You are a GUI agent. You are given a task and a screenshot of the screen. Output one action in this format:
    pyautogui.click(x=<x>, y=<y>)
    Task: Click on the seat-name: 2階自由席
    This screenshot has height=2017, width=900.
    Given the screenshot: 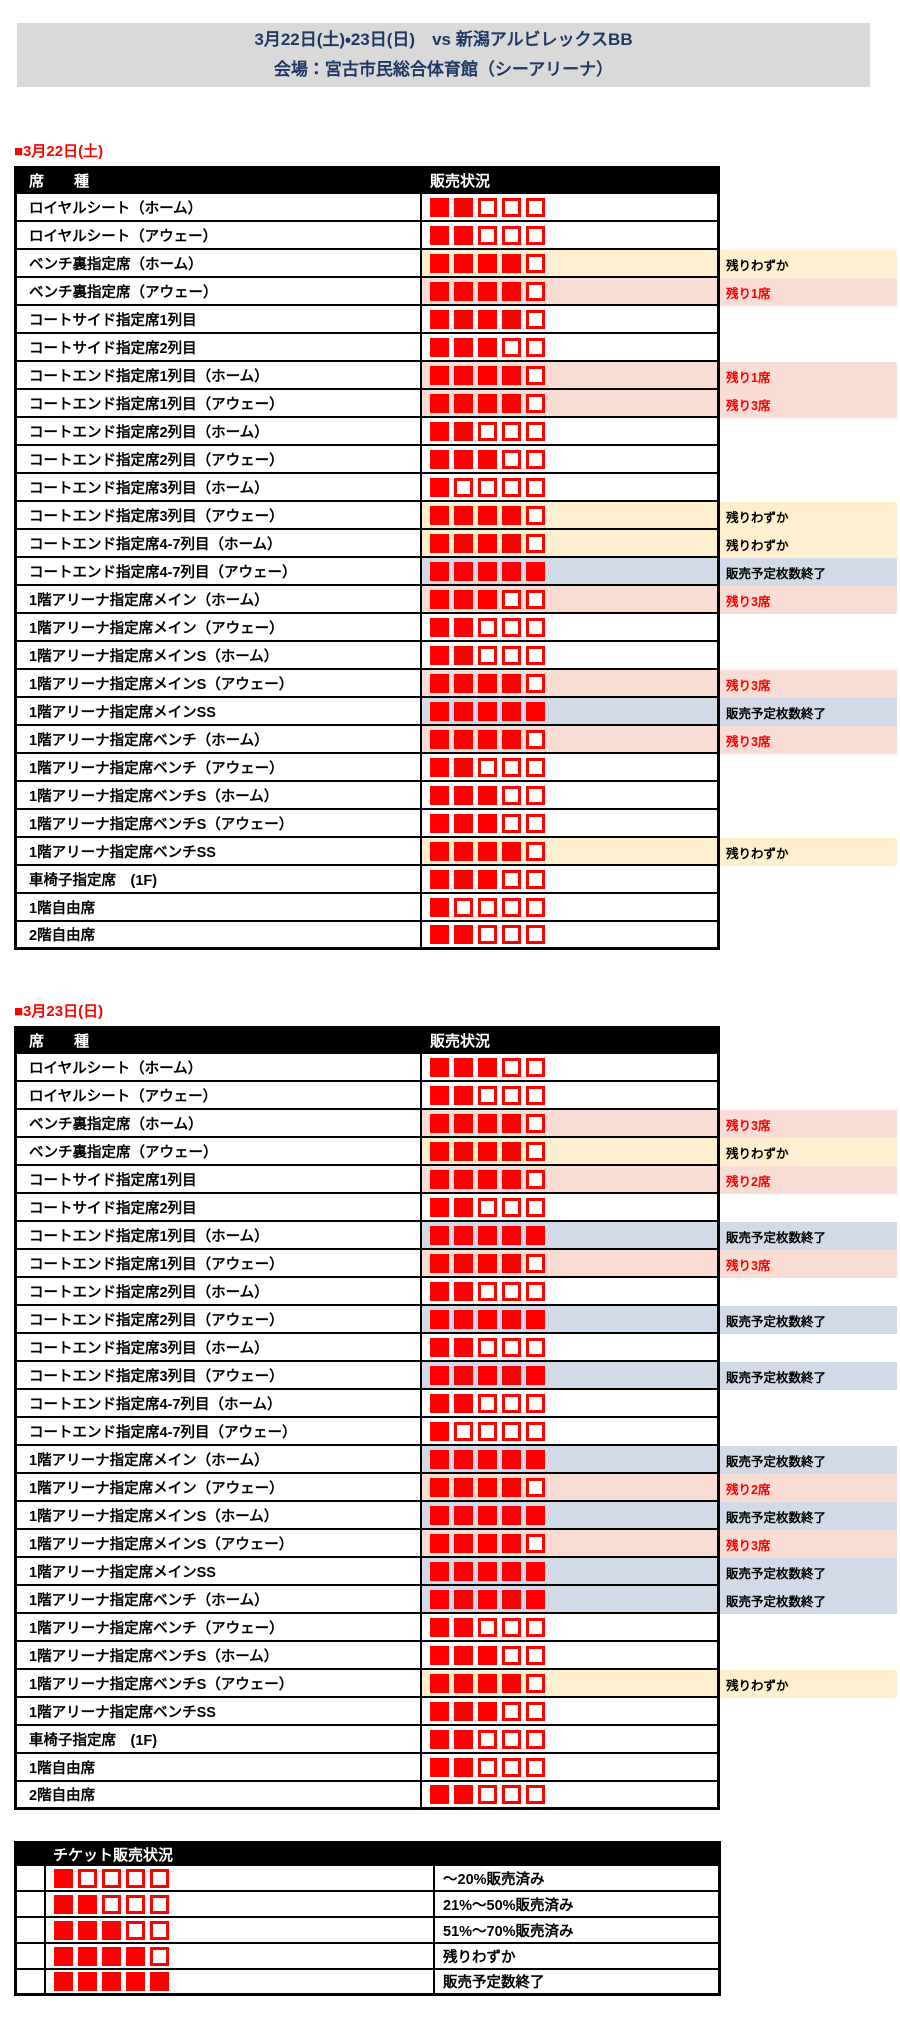 What is the action you would take?
    pyautogui.click(x=218, y=1796)
    